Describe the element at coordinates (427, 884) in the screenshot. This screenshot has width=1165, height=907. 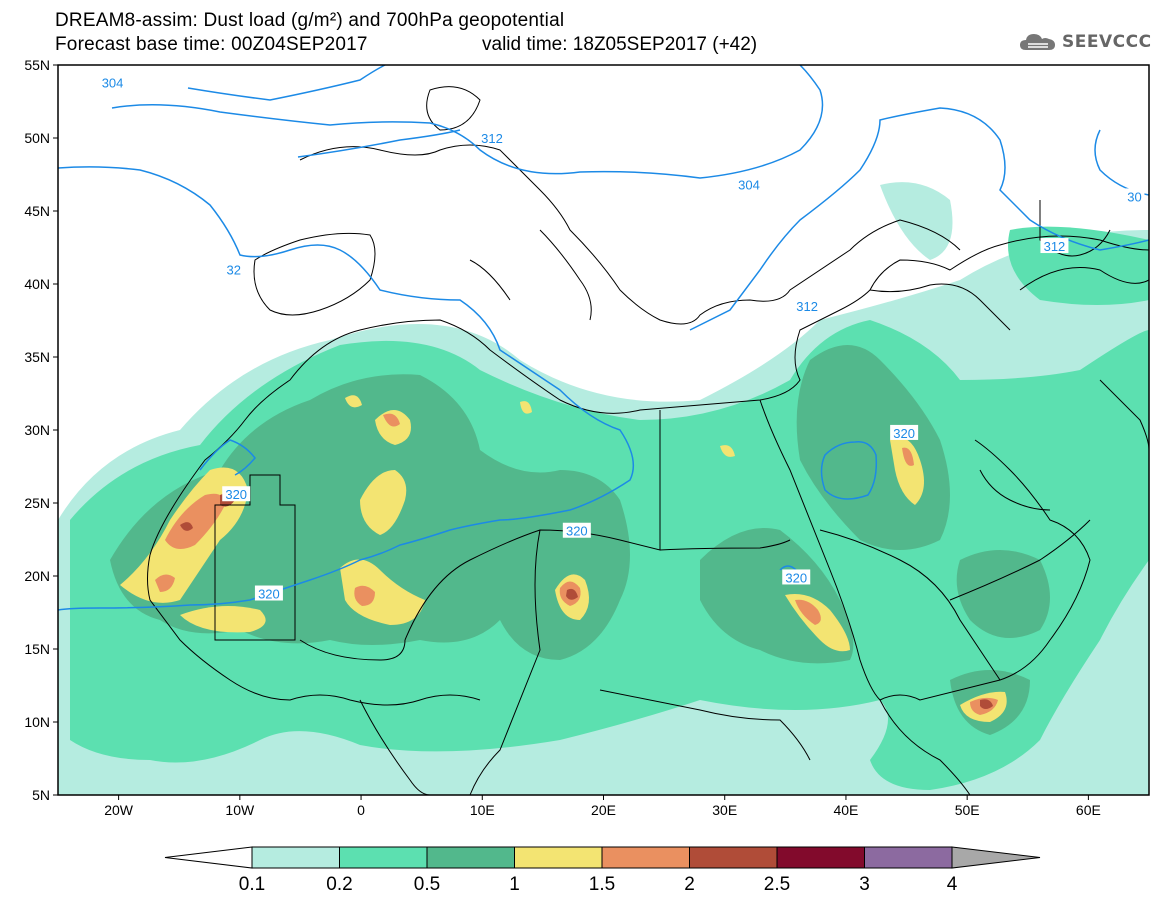
I see `colorbar-tick-label: 0.5` at that location.